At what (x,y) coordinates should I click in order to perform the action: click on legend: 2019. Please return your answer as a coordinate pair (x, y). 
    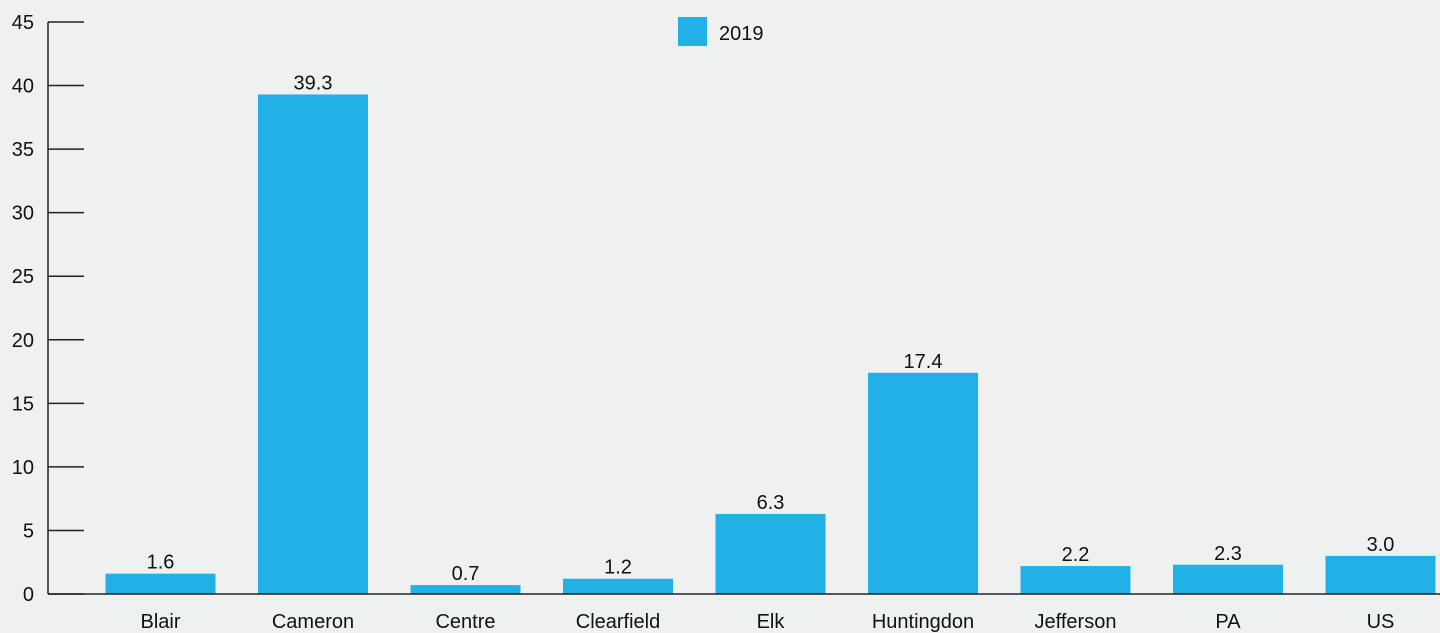
    Looking at the image, I should click on (721, 31).